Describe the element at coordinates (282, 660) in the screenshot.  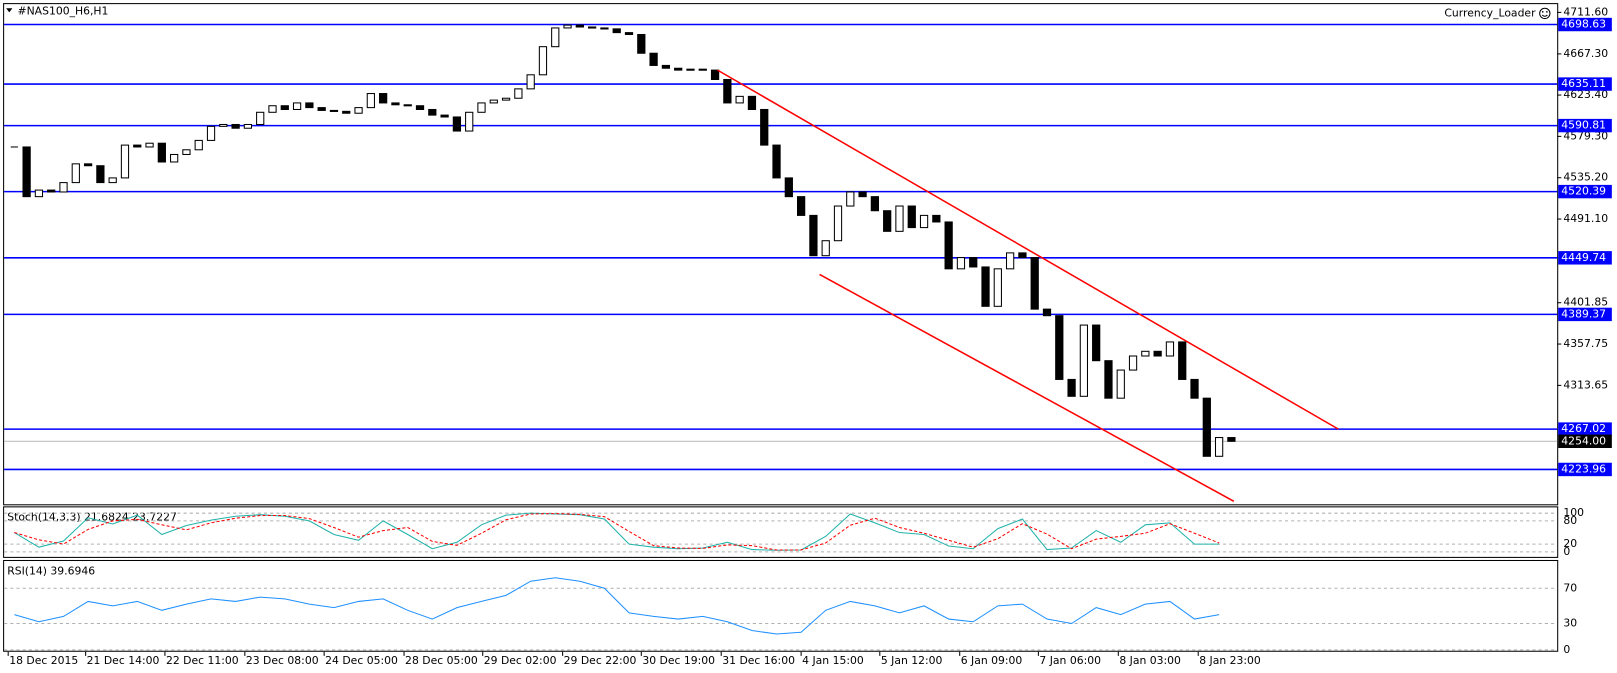
I see `x-tick-label: 23 Dec 08:00` at that location.